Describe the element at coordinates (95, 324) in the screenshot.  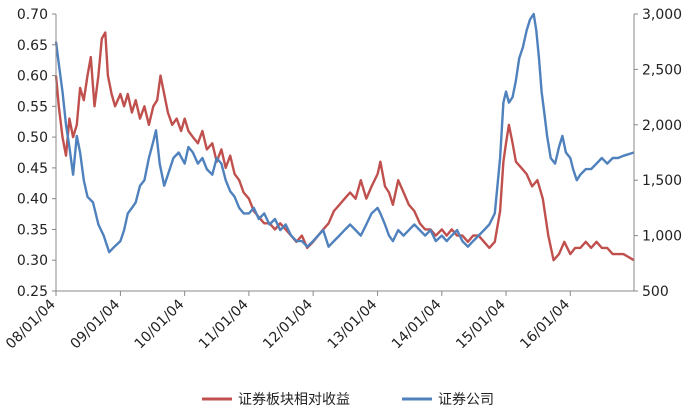
I see `x-tick-label: 09/01/04` at that location.